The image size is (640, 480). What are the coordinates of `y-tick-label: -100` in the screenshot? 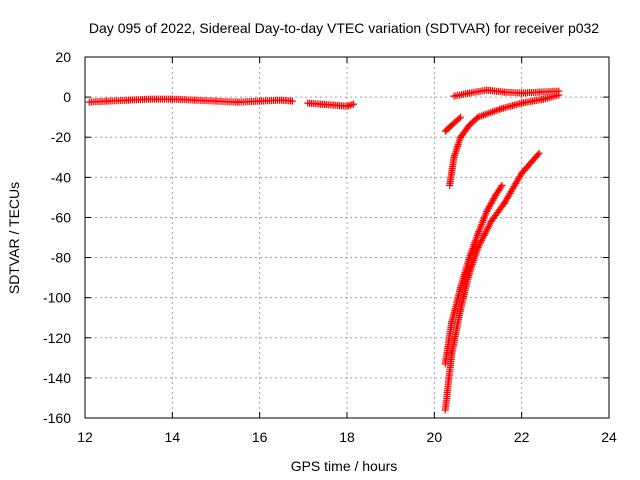 It's located at (57, 298).